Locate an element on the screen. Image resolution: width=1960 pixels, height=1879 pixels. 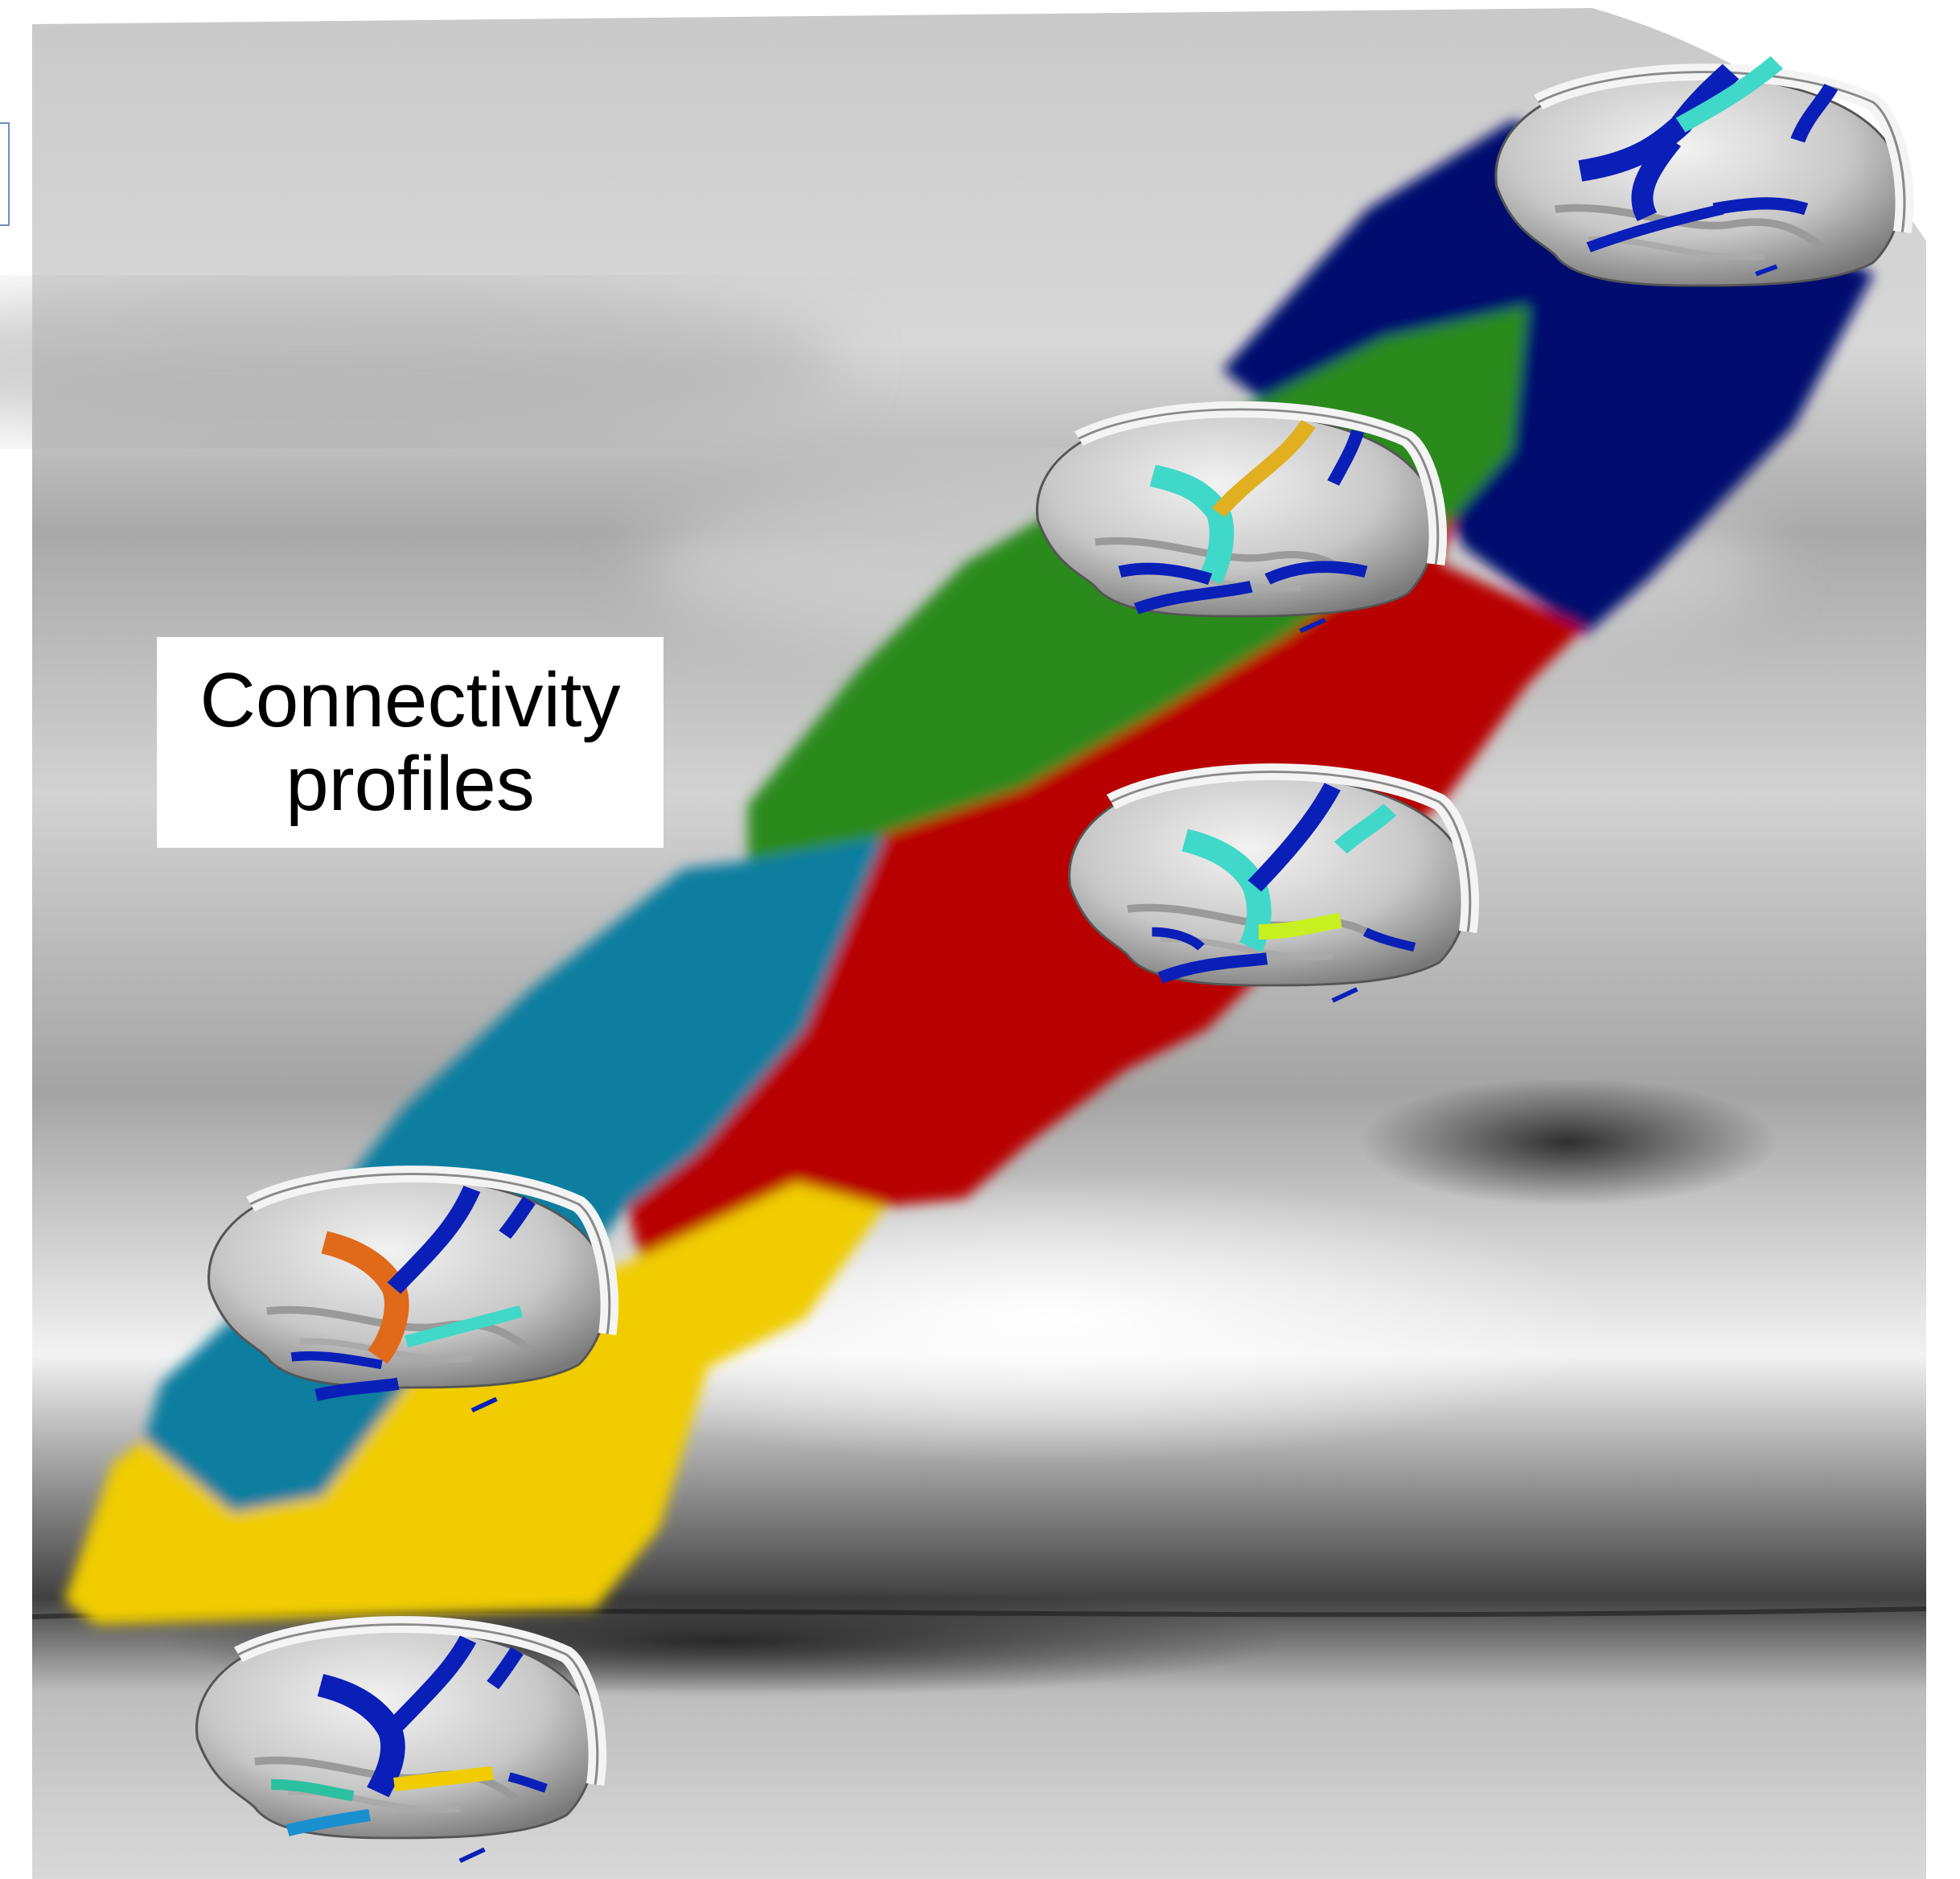
brain-lower-left is located at coordinates (409, 1294).